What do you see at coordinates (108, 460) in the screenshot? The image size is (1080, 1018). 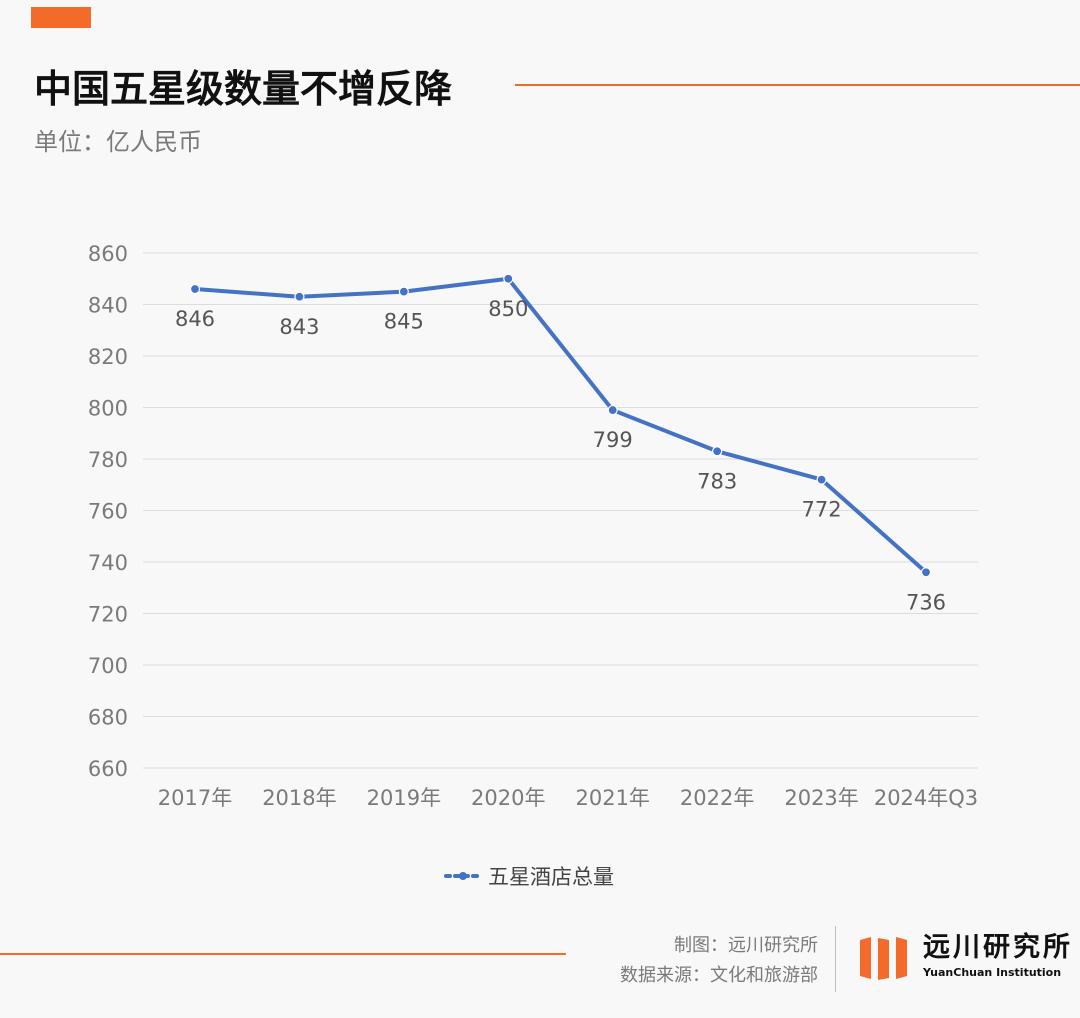 I see `y-tick-label: 780` at bounding box center [108, 460].